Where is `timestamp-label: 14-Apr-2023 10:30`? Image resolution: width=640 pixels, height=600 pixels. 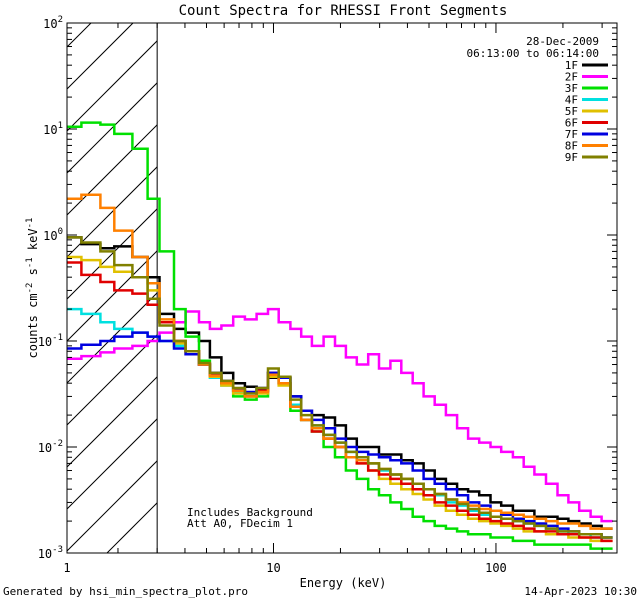 timestamp-label: 14-Apr-2023 10:30 is located at coordinates (580, 591).